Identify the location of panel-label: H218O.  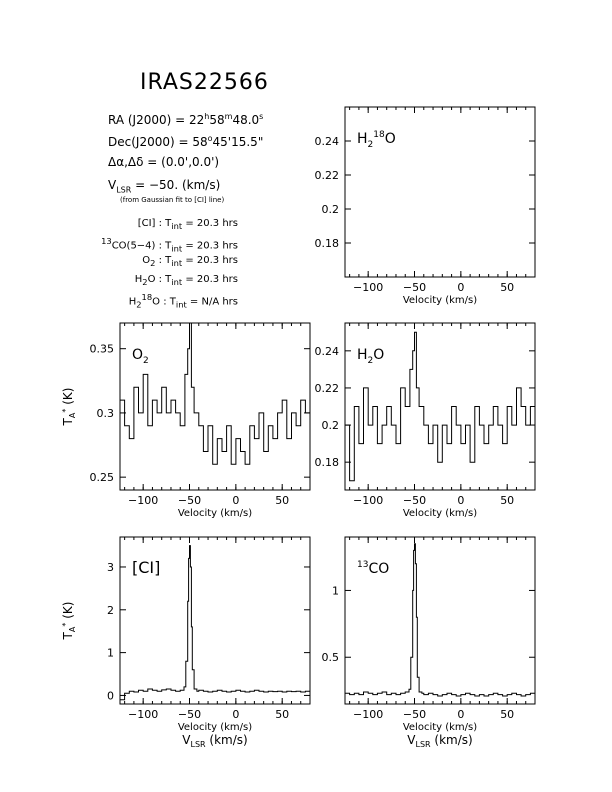
(376, 140).